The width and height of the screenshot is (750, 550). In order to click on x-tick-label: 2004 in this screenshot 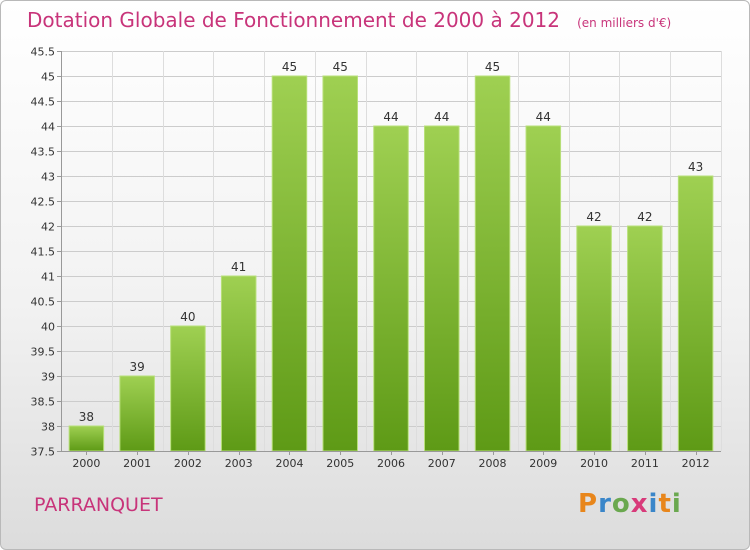, I will do `click(289, 463)`.